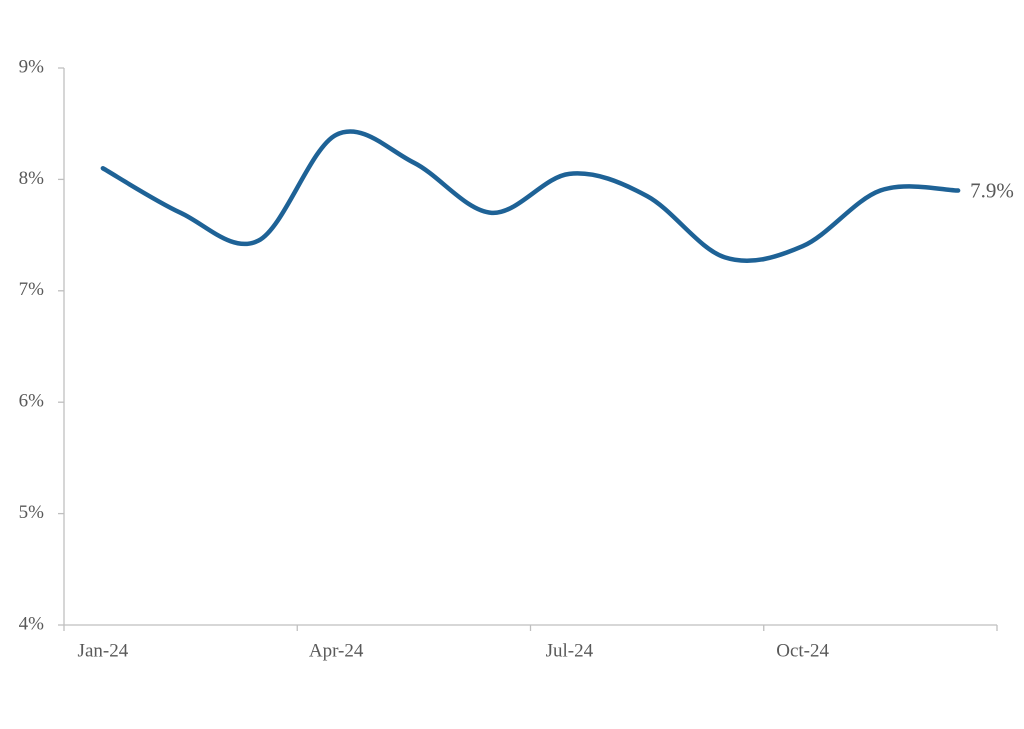 This screenshot has width=1024, height=729. What do you see at coordinates (992, 190) in the screenshot?
I see `data-label: 7.9%` at bounding box center [992, 190].